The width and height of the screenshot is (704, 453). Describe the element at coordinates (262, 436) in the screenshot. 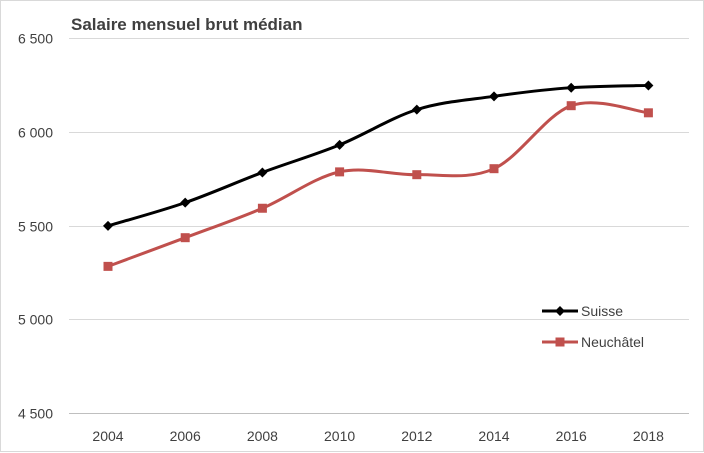

I see `x-tick-label: 2008` at that location.